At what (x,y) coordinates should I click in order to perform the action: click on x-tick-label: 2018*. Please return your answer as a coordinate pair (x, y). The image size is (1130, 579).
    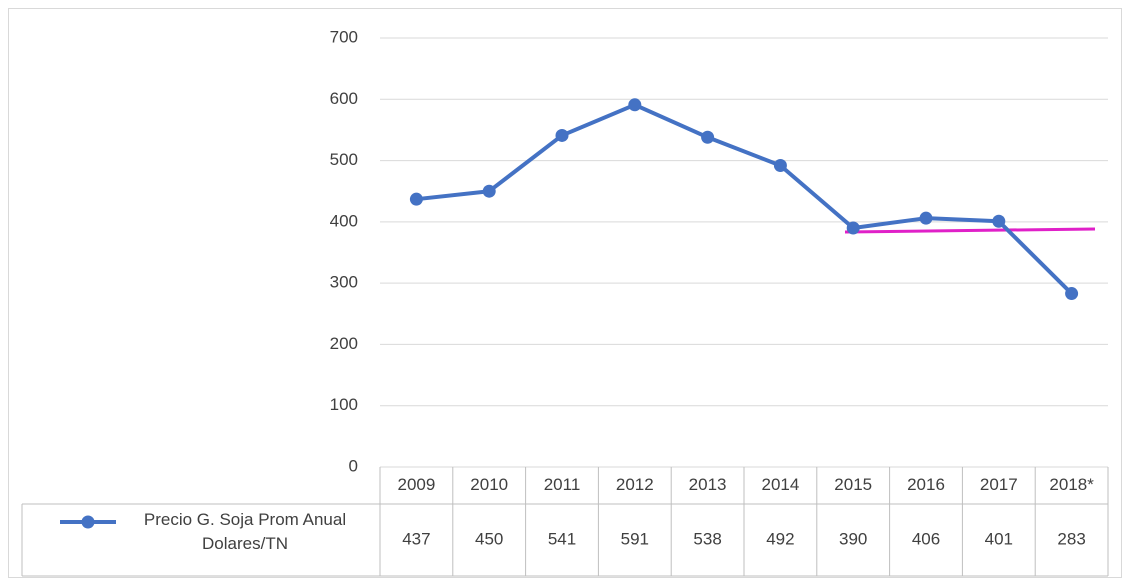
    Looking at the image, I should click on (1071, 484).